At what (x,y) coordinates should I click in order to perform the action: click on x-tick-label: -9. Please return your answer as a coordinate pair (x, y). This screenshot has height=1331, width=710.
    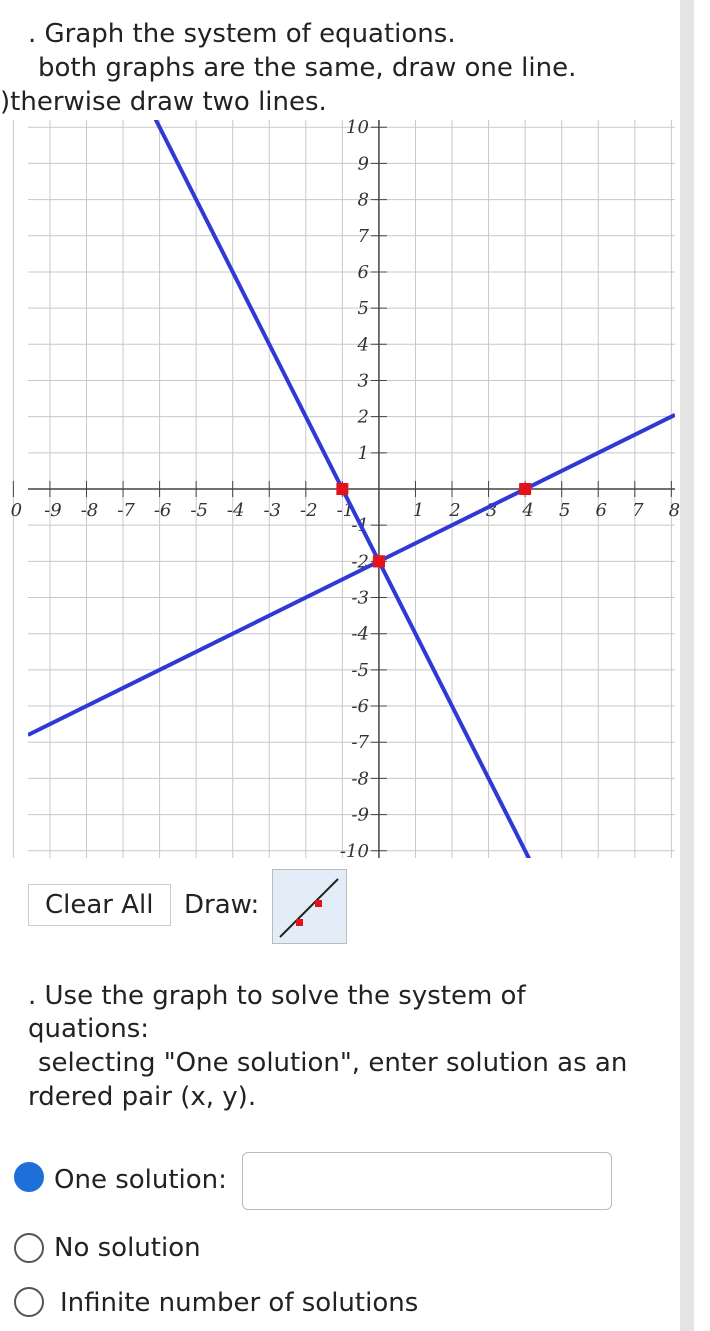
    Looking at the image, I should click on (53, 510).